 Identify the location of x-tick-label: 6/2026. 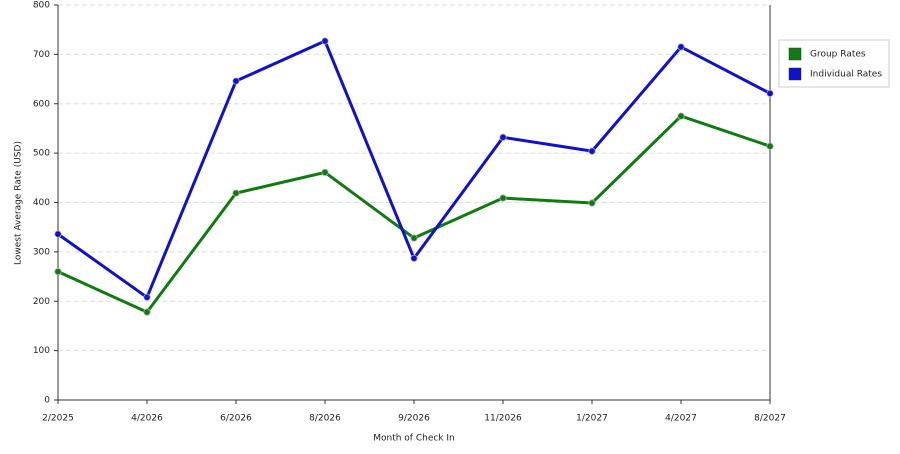
(236, 419).